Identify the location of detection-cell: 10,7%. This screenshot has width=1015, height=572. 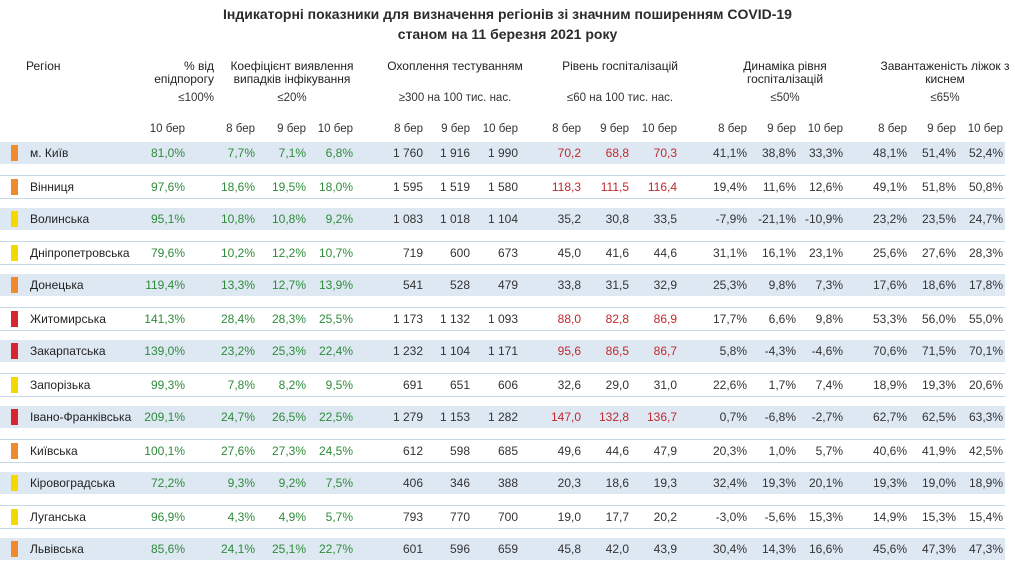
(335, 253).